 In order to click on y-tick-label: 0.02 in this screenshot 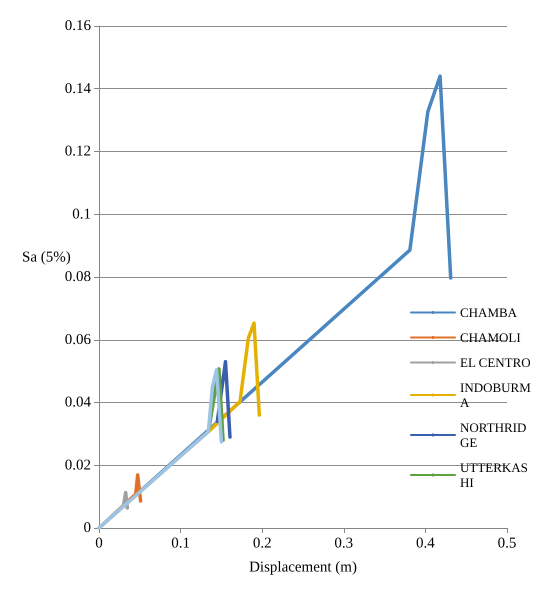, I will do `click(77, 465)`.